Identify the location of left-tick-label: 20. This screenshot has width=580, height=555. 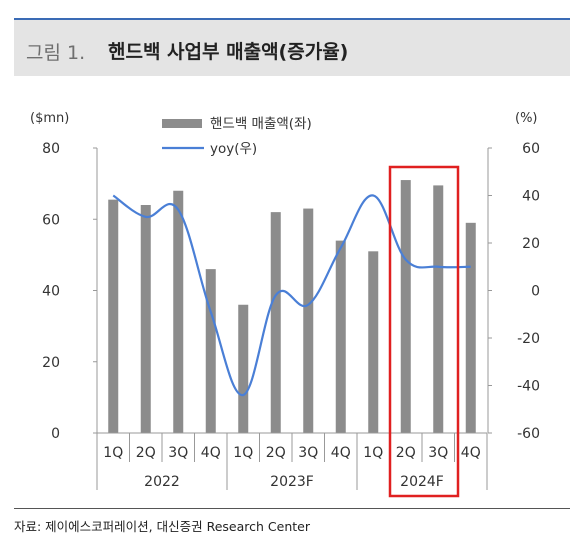
(51, 363).